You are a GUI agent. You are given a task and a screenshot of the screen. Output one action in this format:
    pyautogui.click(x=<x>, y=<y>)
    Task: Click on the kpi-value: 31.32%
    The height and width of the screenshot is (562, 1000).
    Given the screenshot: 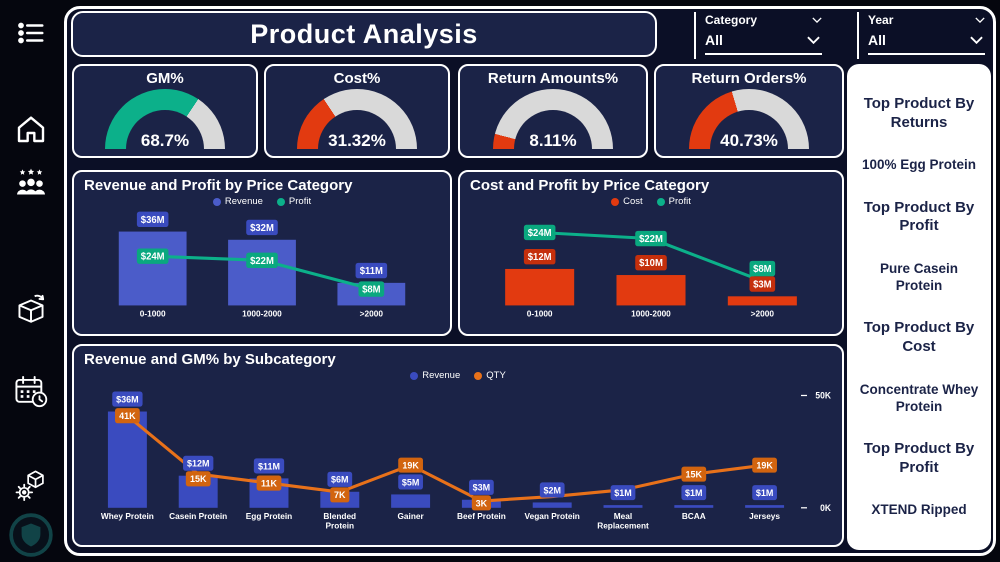 What is the action you would take?
    pyautogui.click(x=357, y=140)
    